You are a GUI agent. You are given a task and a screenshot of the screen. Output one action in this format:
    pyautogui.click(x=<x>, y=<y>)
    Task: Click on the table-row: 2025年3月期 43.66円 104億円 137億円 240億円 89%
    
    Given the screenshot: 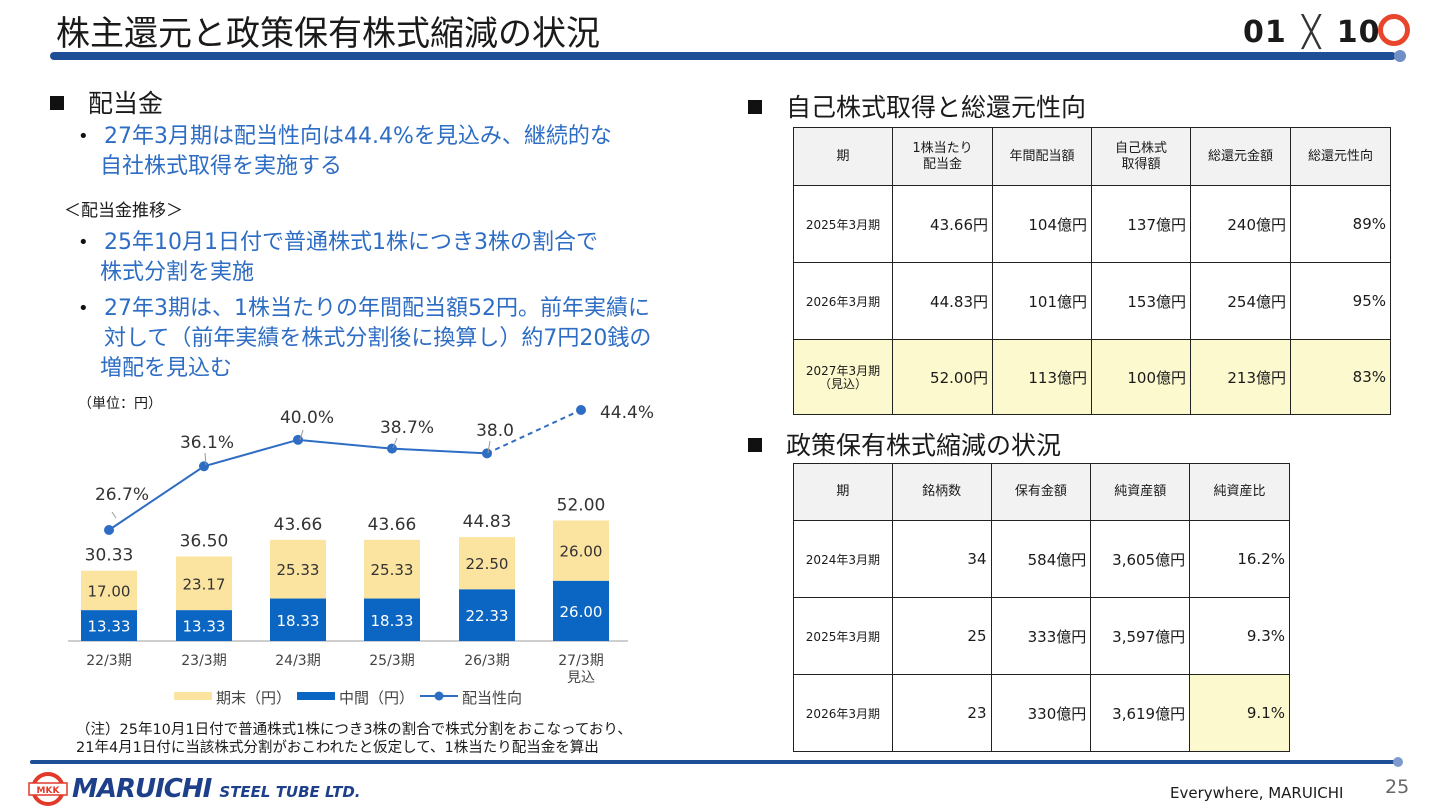 What is the action you would take?
    pyautogui.click(x=1092, y=224)
    